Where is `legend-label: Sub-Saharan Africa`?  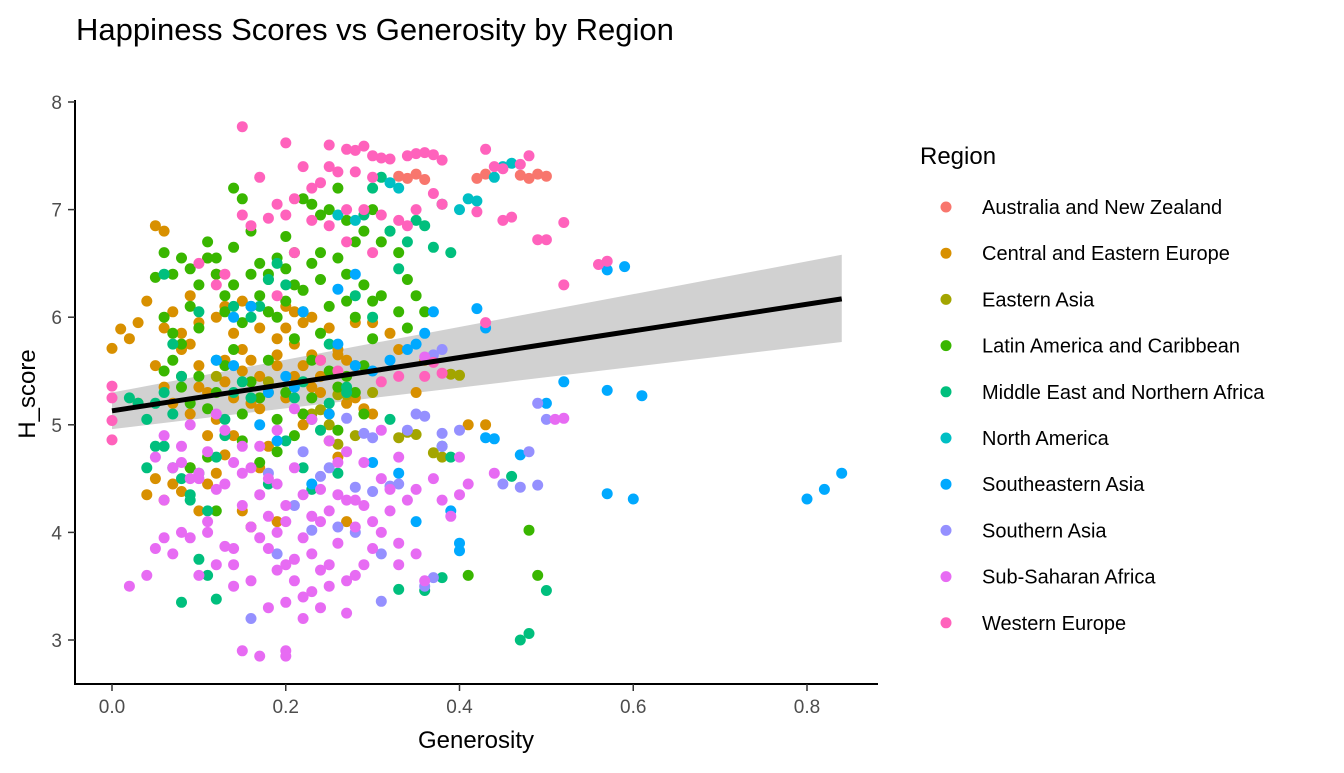 legend-label: Sub-Saharan Africa is located at coordinates (1069, 578).